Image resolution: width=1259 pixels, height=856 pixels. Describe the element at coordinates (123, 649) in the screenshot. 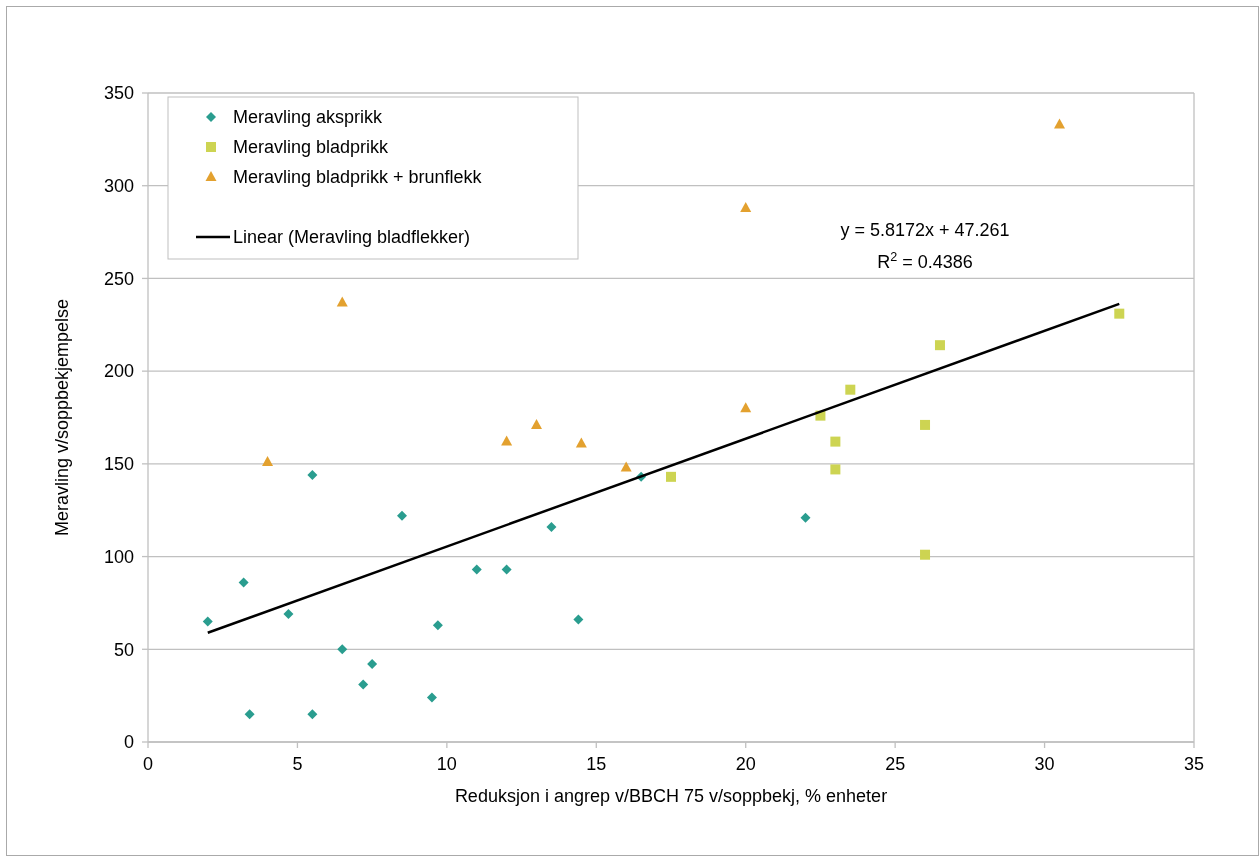

I see `y-tick-label: 50` at that location.